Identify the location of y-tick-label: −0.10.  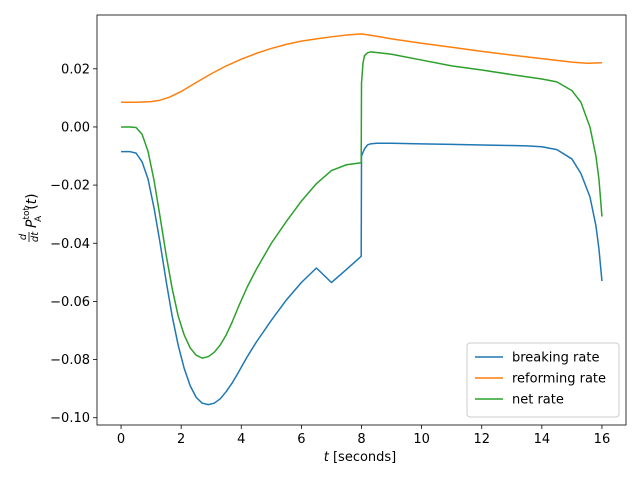
(70, 418).